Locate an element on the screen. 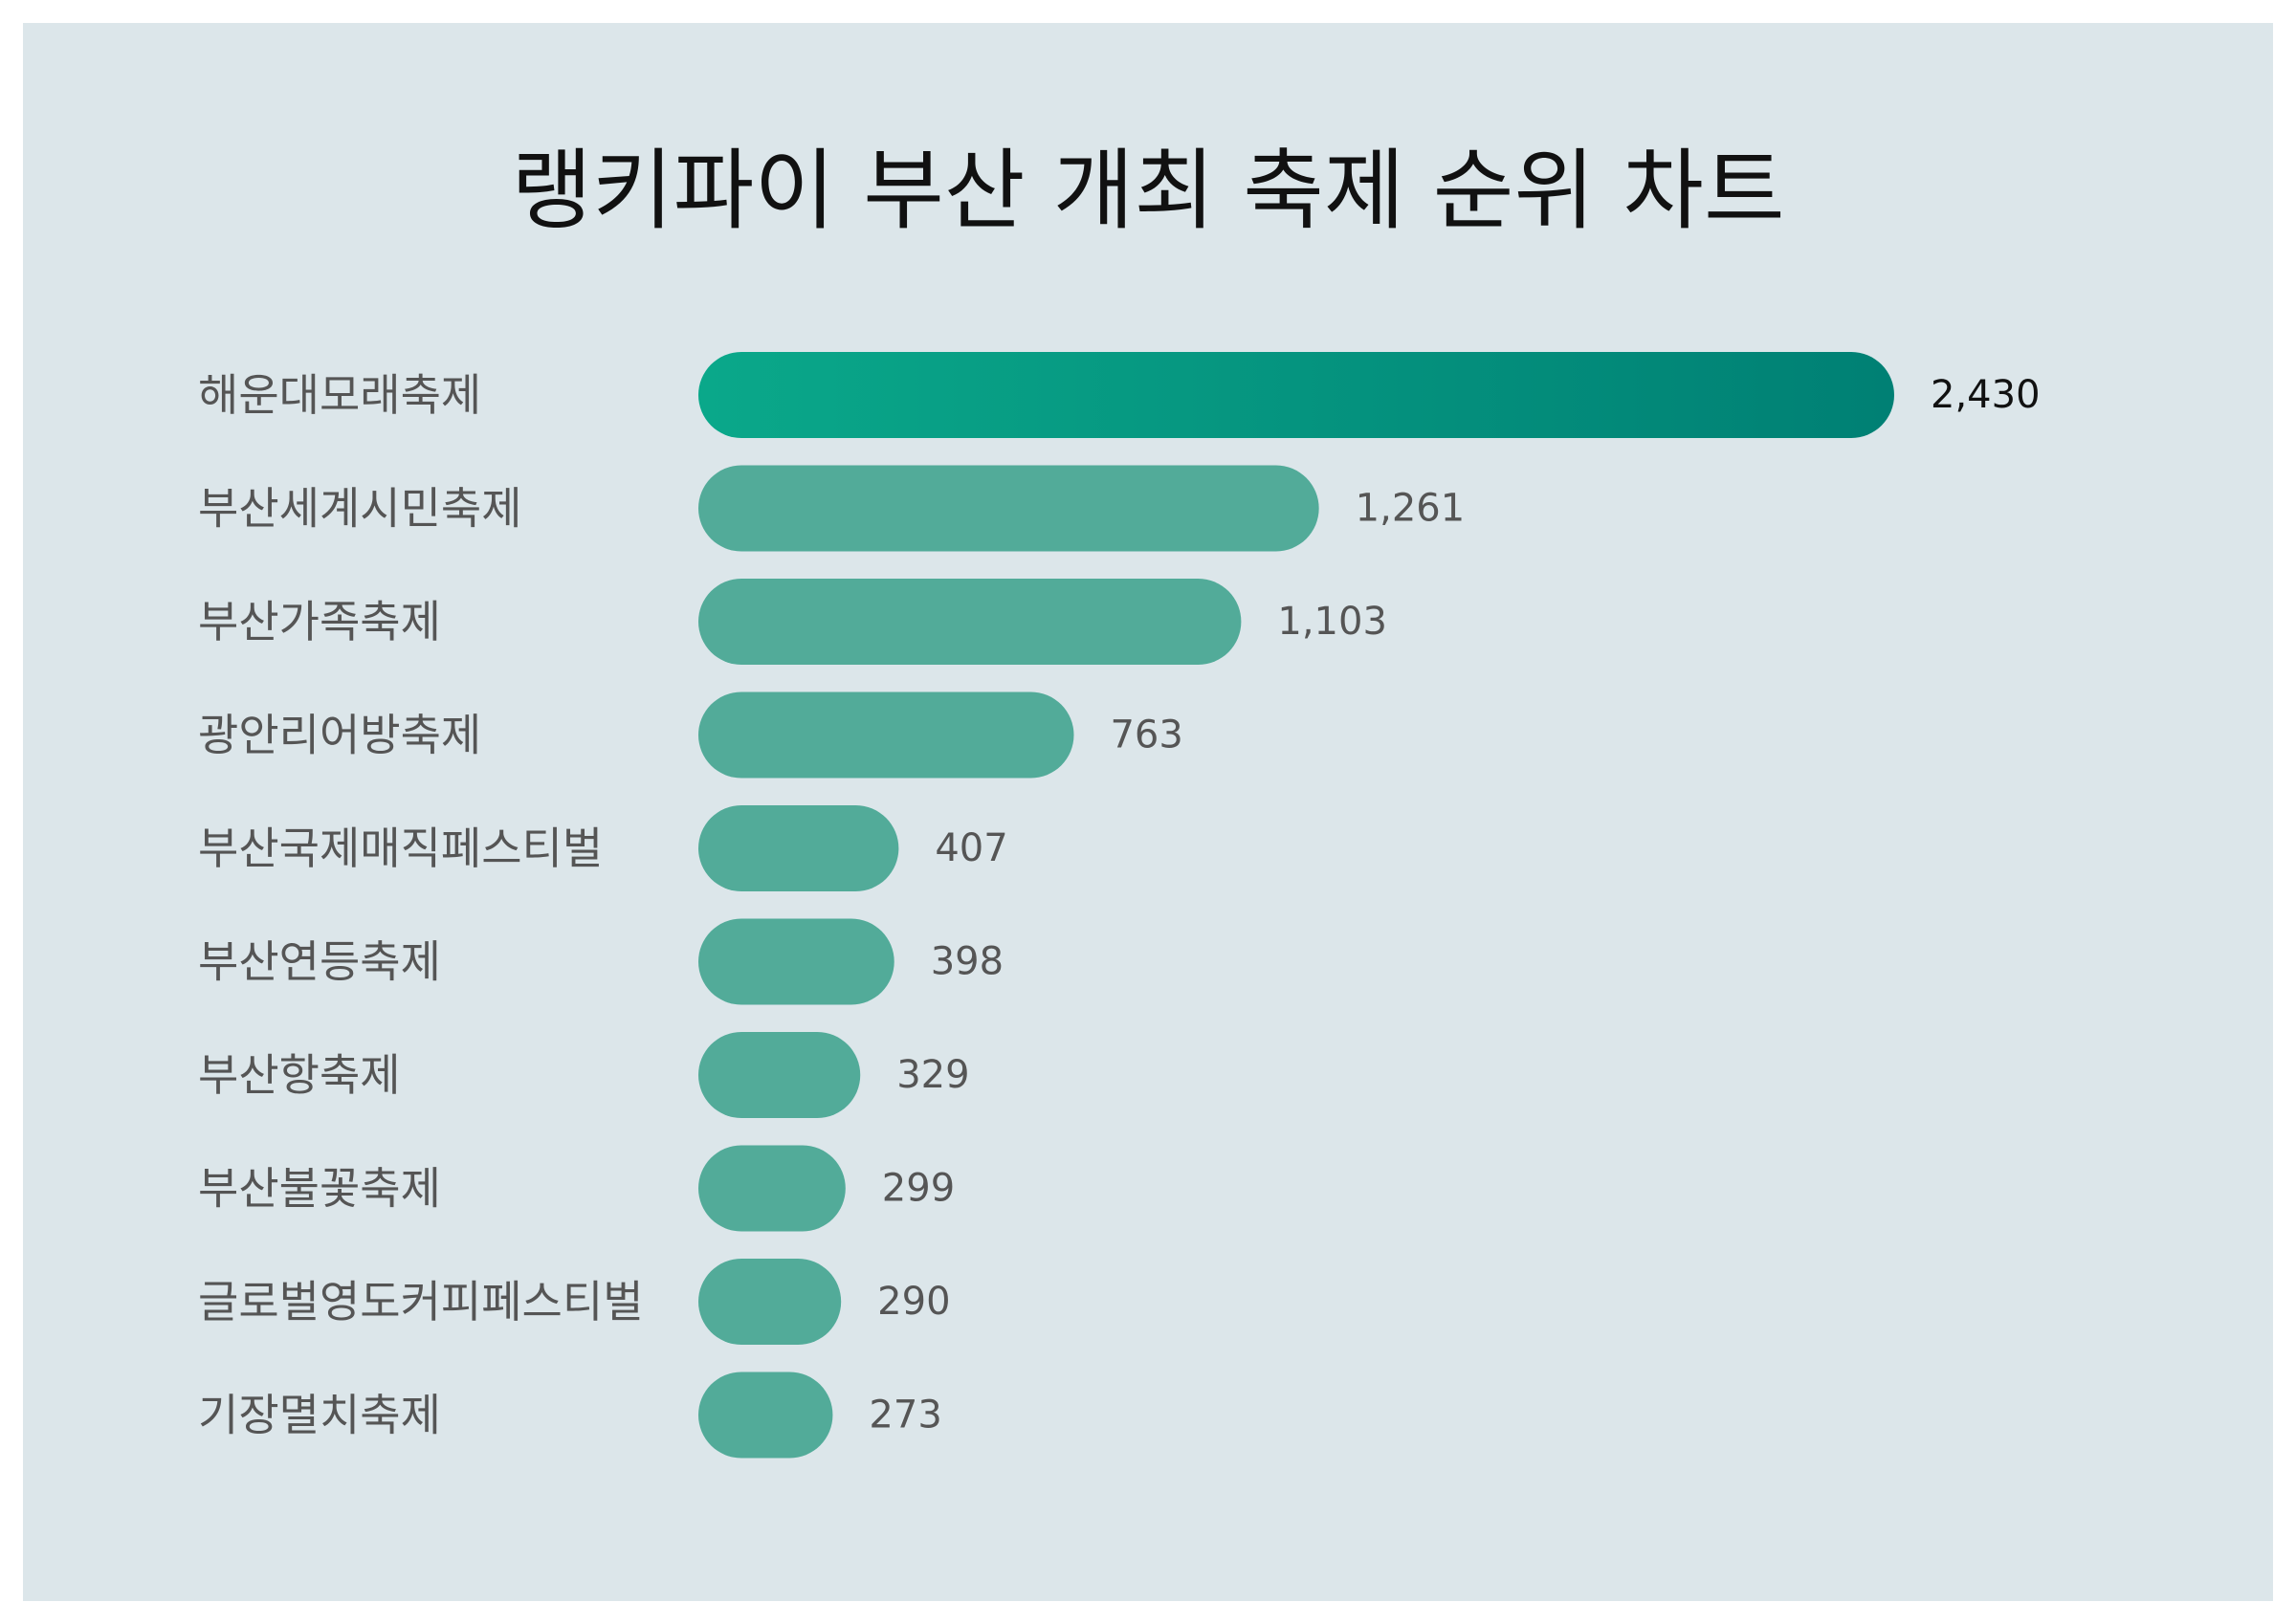  value-label: 2,430 is located at coordinates (1986, 395).